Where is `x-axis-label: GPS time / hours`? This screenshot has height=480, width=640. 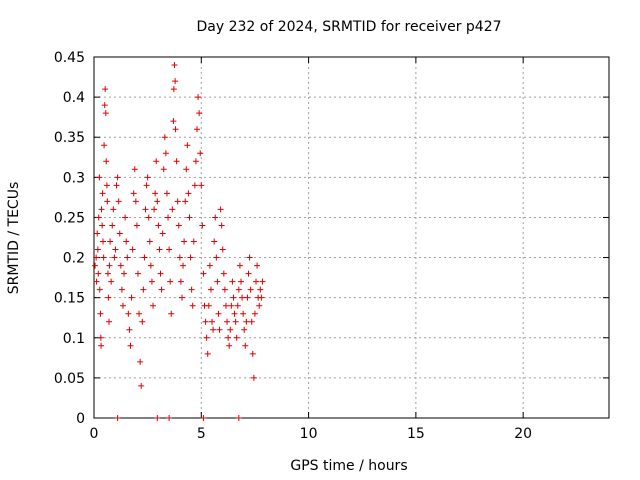 x-axis-label: GPS time / hours is located at coordinates (348, 466).